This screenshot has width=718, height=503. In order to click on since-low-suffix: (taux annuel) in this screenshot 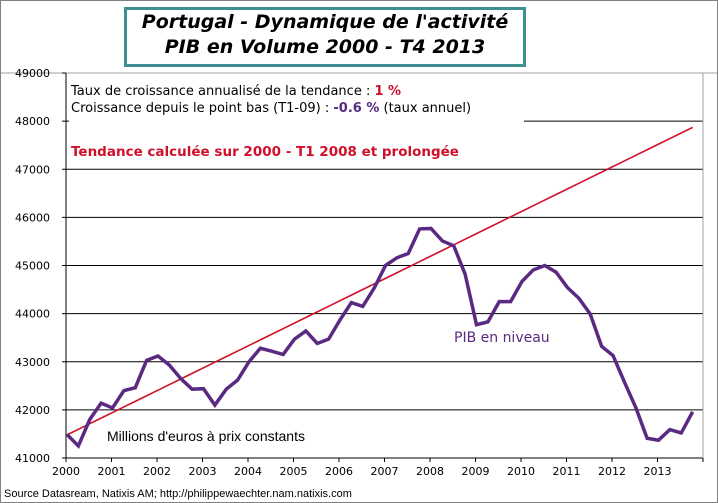, I will do `click(425, 108)`.